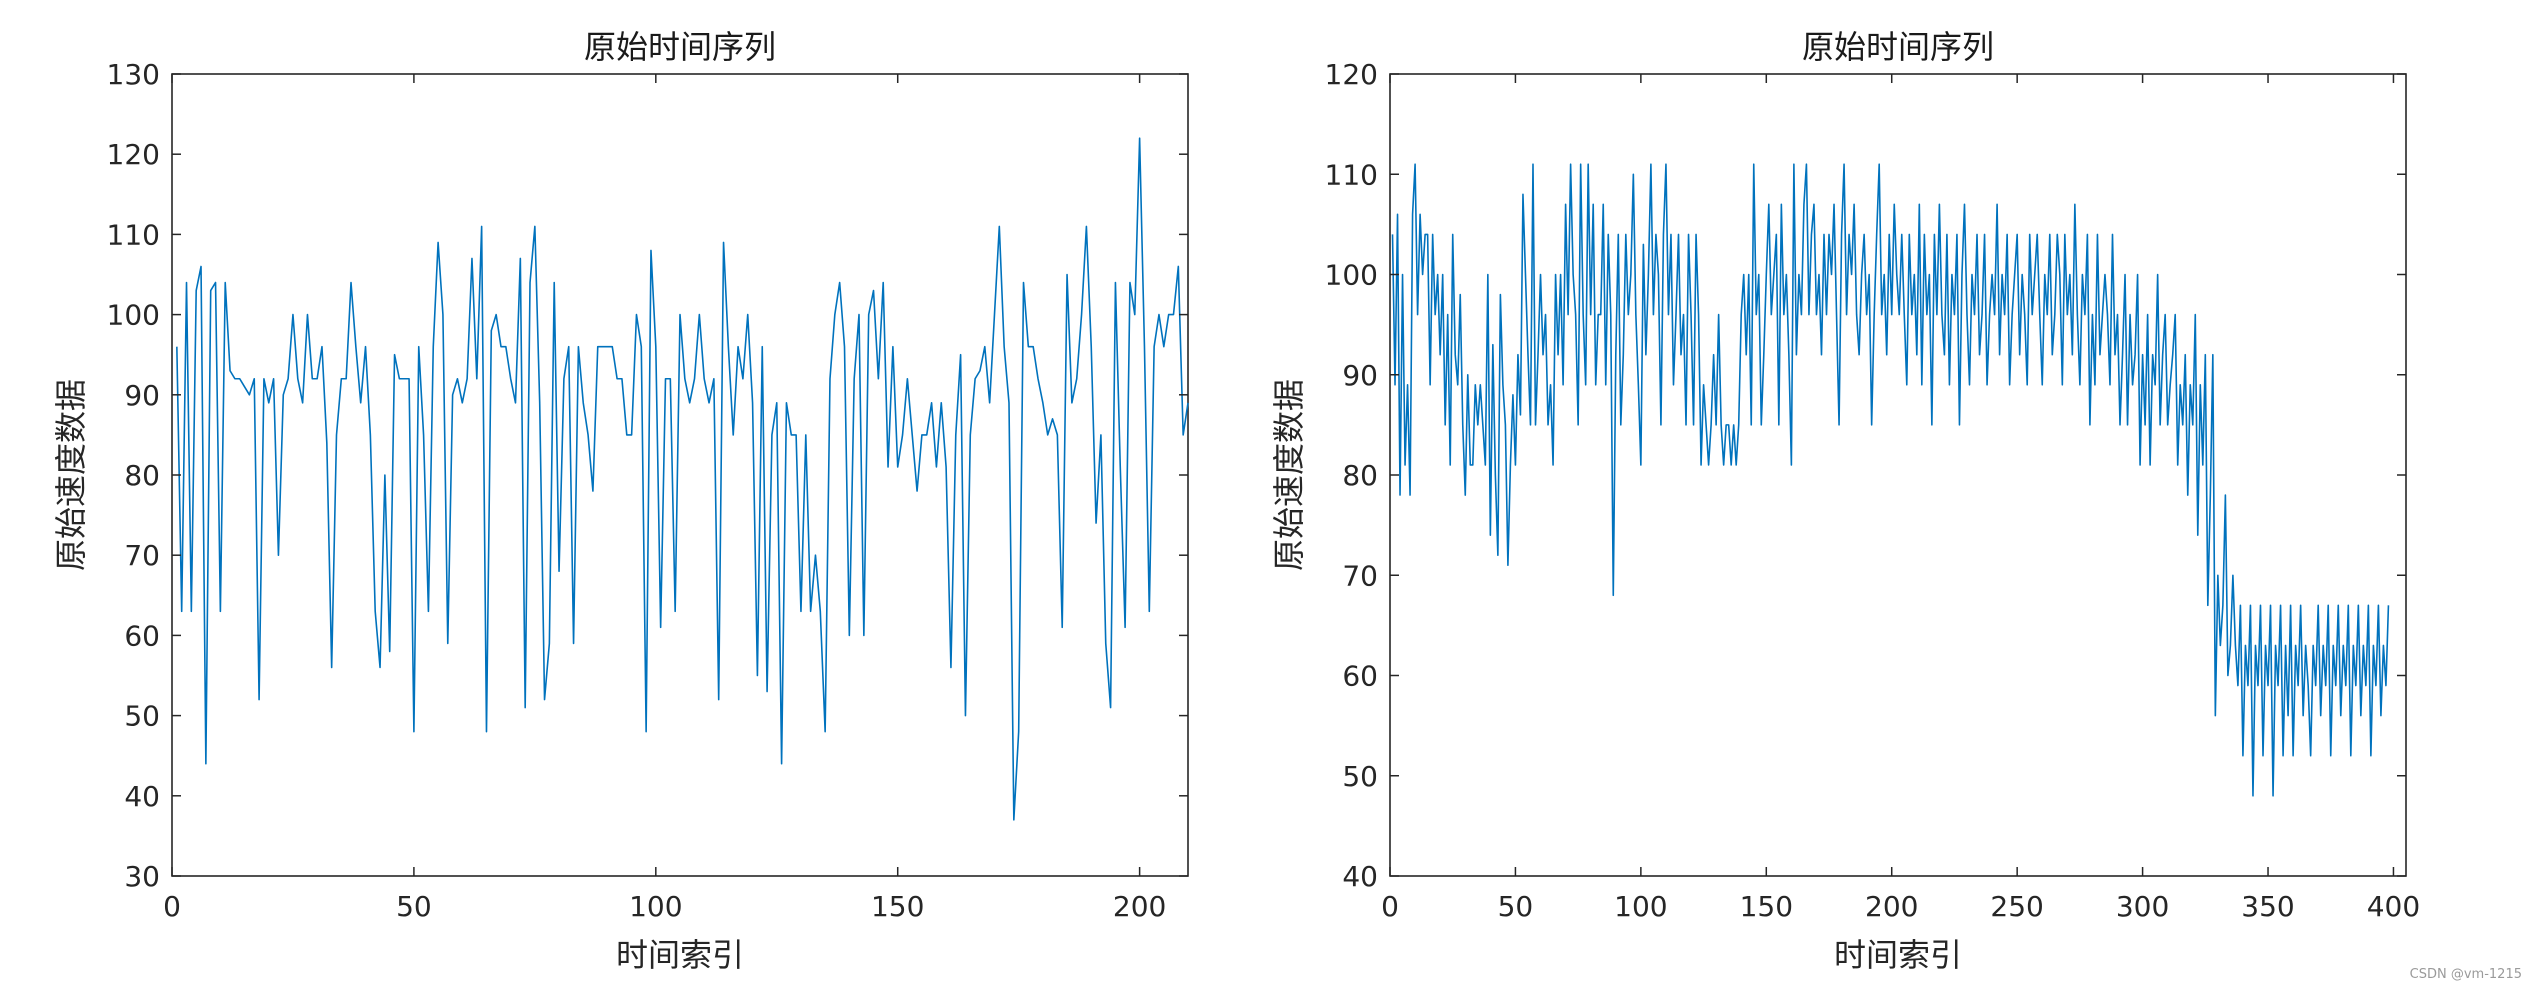 This screenshot has width=2530, height=984. I want to click on y-tick-label: 130, so click(133, 74).